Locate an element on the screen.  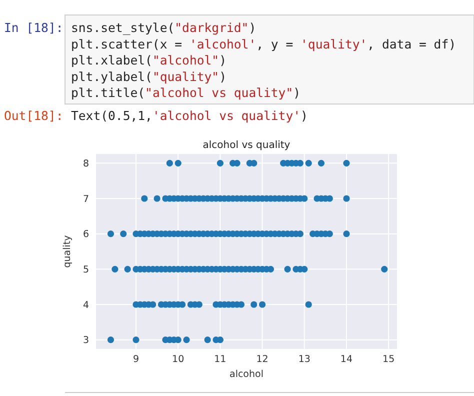
text: sns.set_style("darkgrid") is located at coordinates (163, 28).